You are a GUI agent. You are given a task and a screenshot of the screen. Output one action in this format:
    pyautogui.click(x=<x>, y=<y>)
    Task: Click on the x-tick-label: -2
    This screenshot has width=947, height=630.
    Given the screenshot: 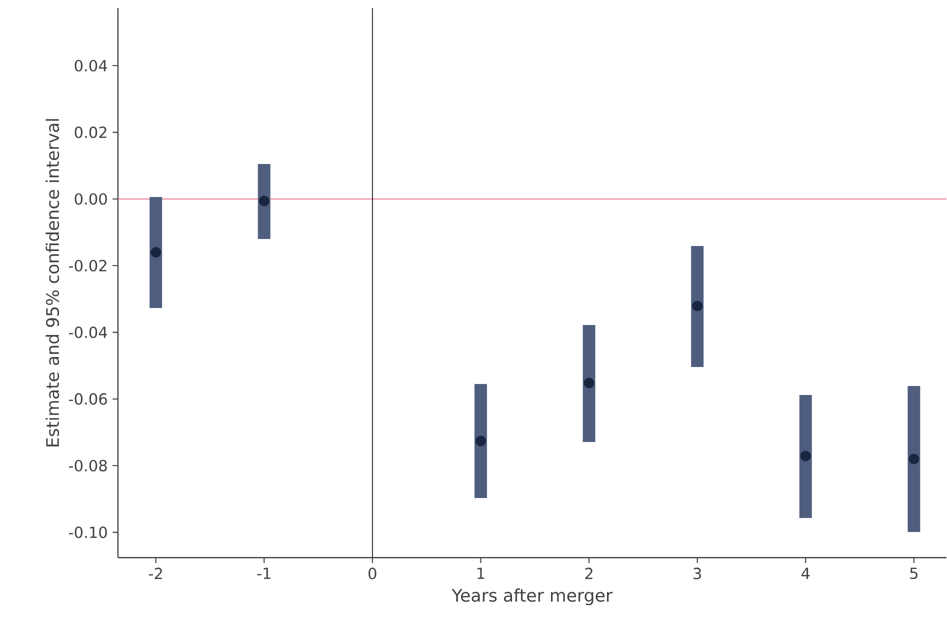 What is the action you would take?
    pyautogui.click(x=155, y=574)
    